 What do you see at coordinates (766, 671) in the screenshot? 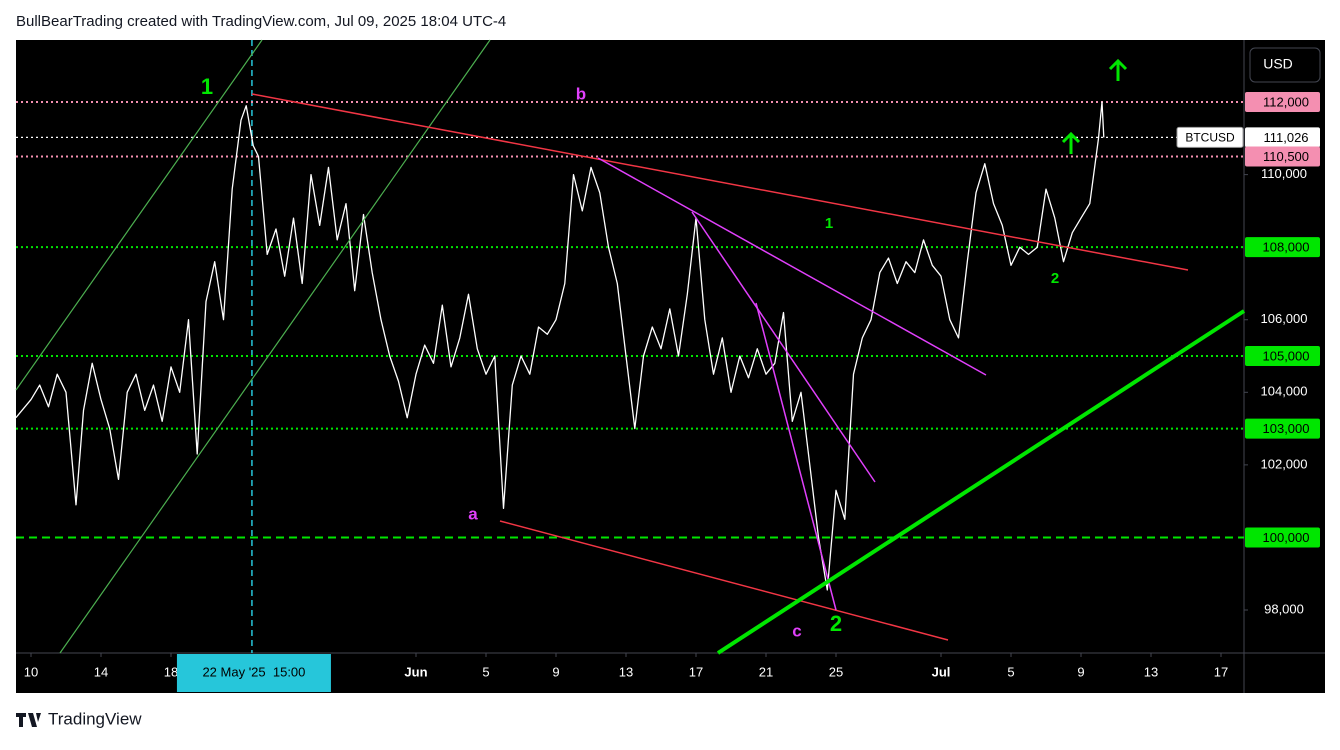
I see `x-tick-label: 21` at bounding box center [766, 671].